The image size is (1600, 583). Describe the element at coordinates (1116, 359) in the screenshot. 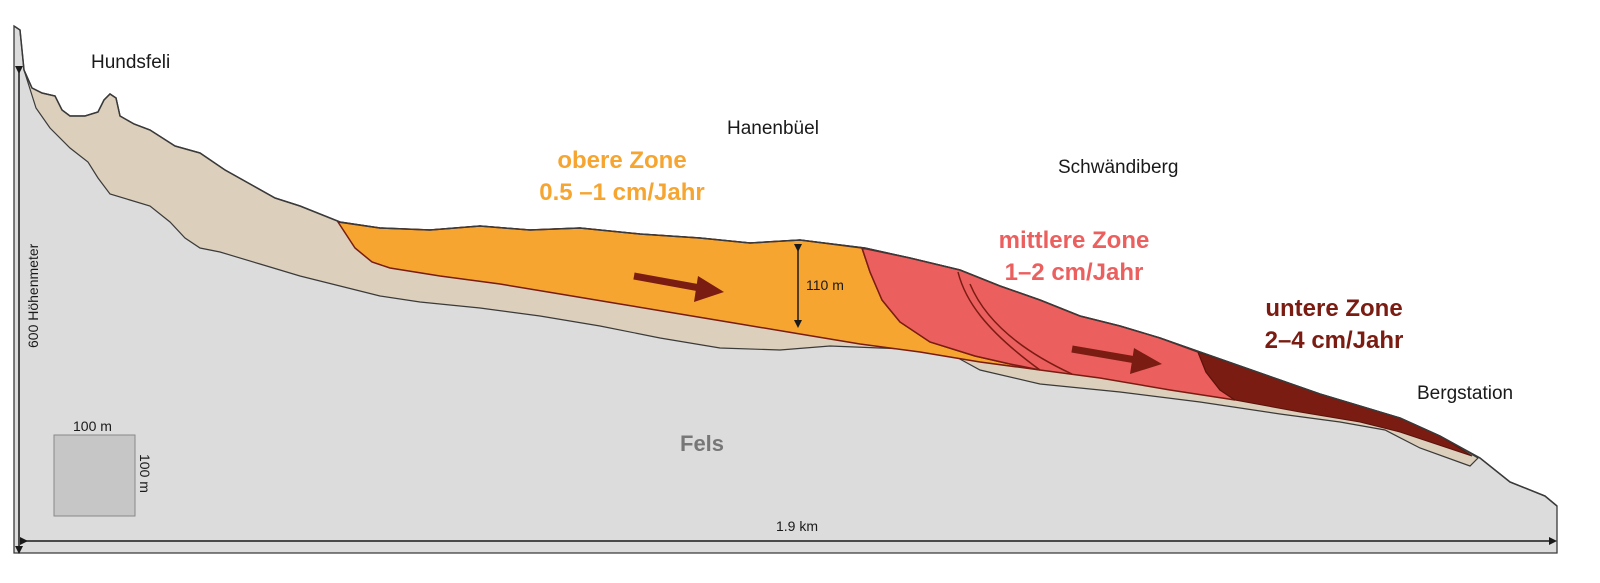

I see `movement-arrow-middle` at that location.